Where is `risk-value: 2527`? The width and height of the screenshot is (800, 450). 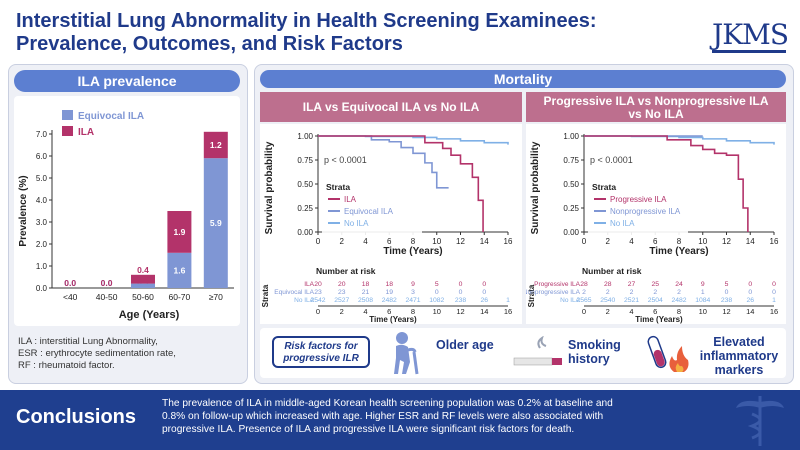 risk-value: 2527 is located at coordinates (341, 300).